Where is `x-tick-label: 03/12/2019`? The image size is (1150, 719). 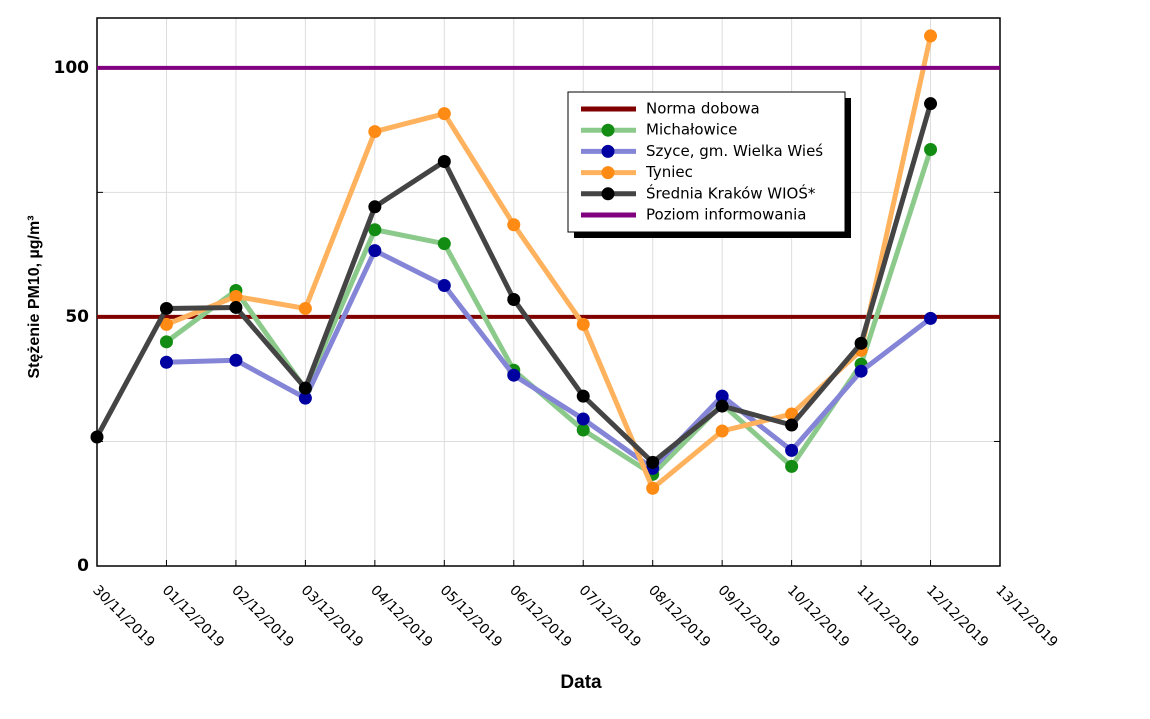
x-tick-label: 03/12/2019 is located at coordinates (332, 616).